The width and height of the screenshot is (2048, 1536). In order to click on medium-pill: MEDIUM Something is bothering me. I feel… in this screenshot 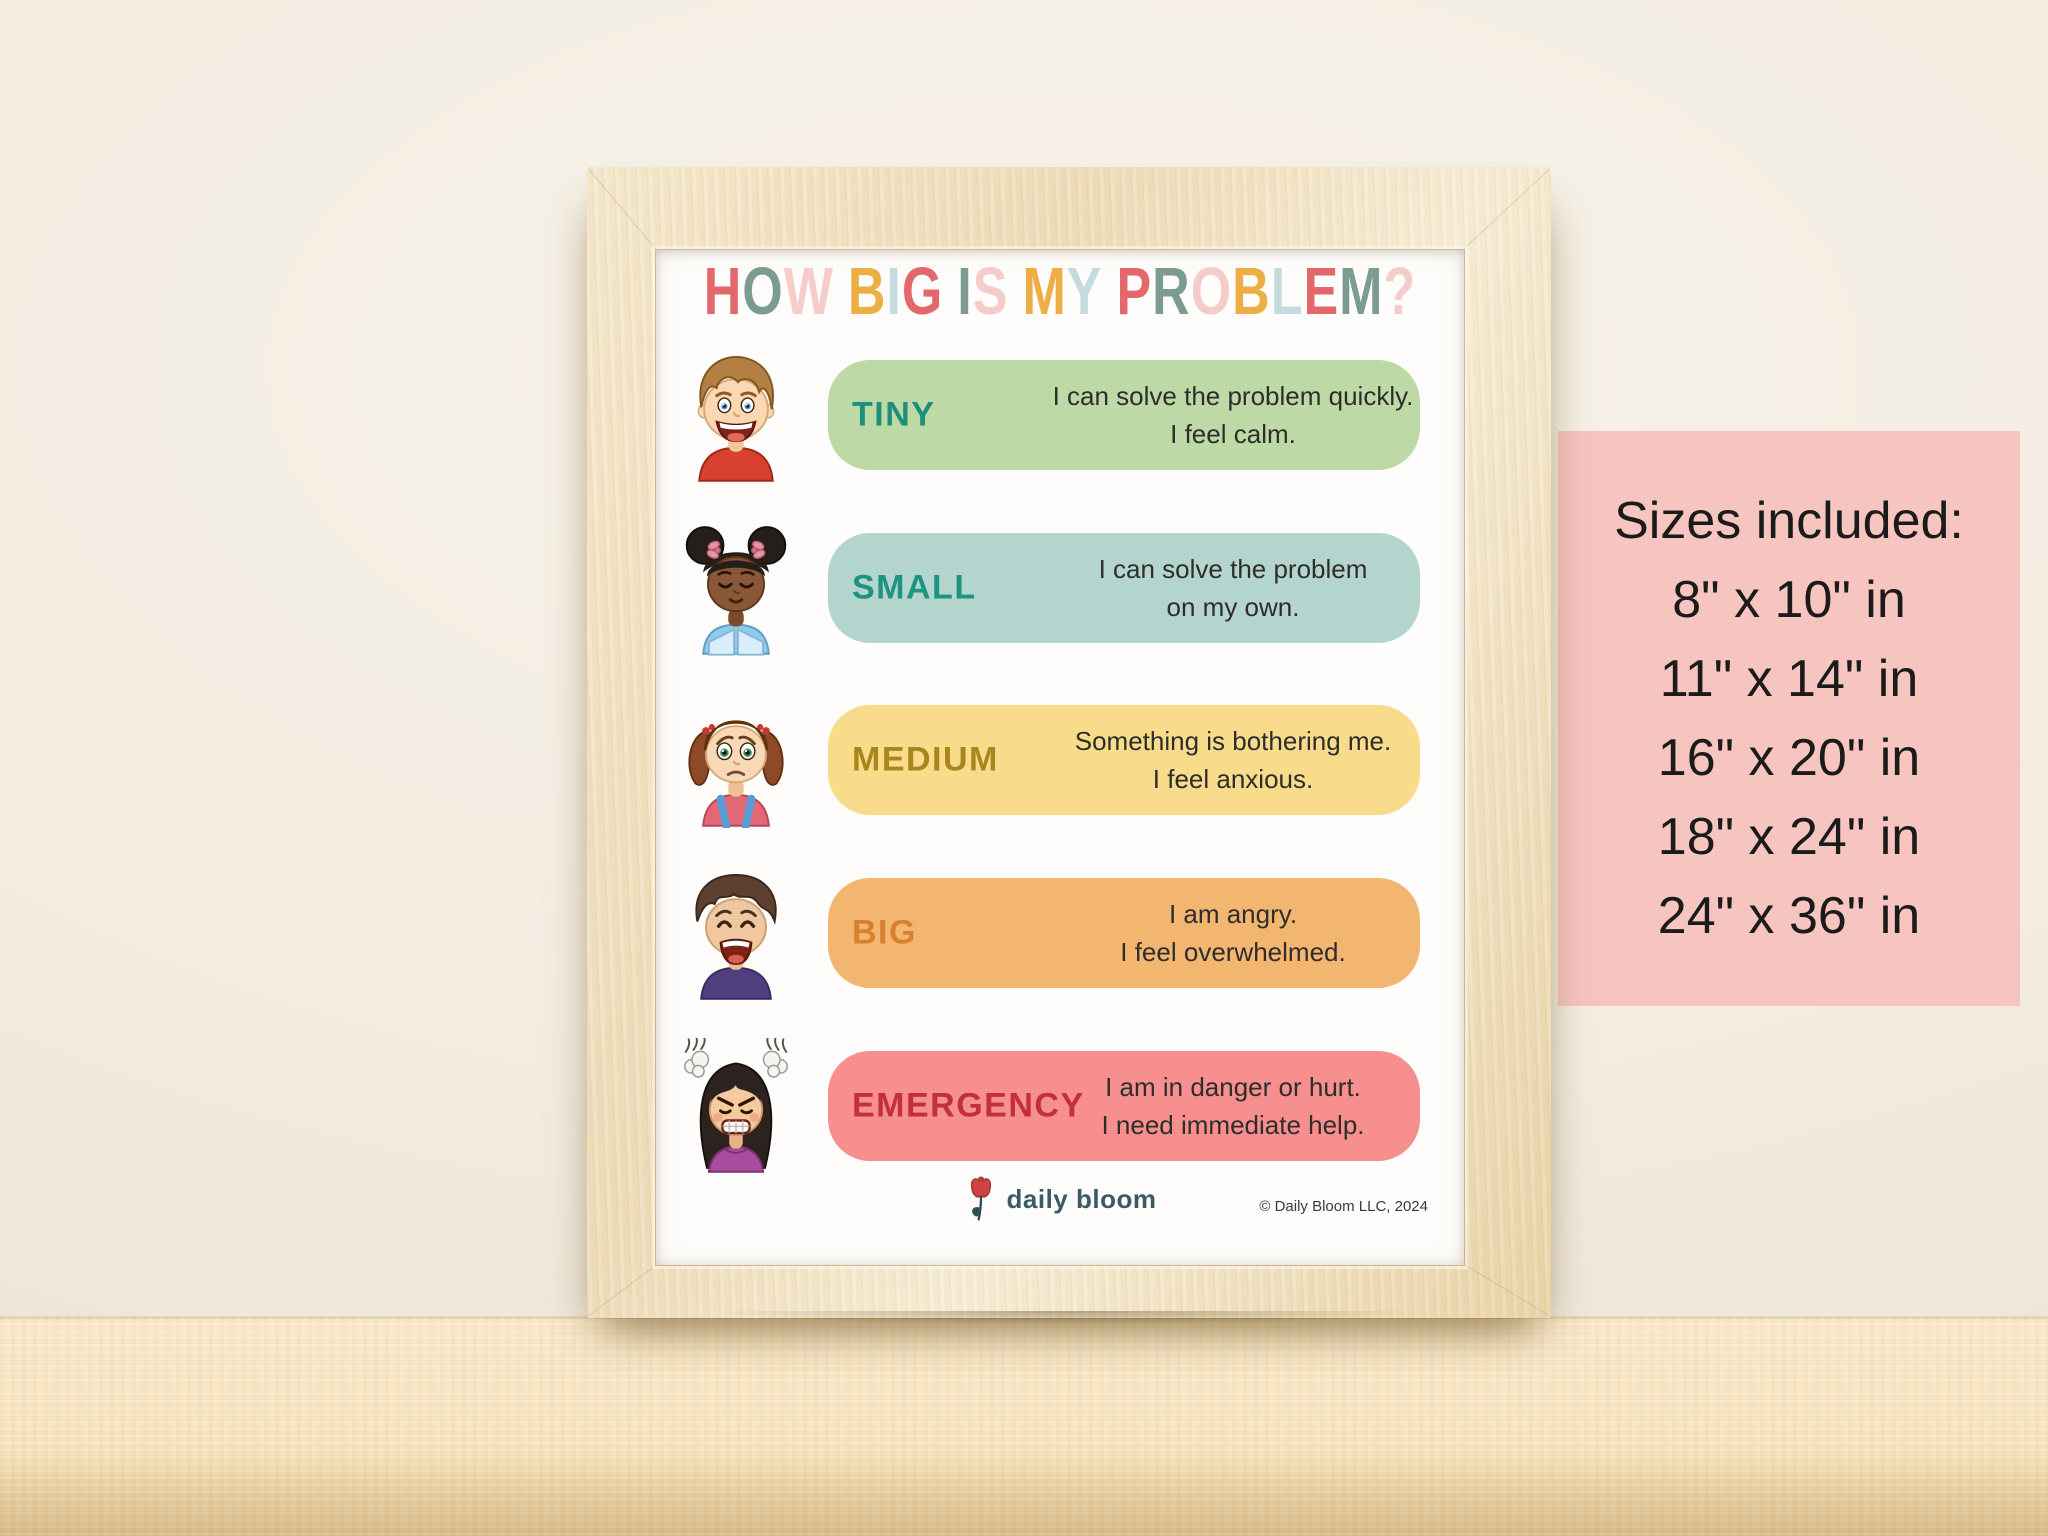, I will do `click(1124, 760)`.